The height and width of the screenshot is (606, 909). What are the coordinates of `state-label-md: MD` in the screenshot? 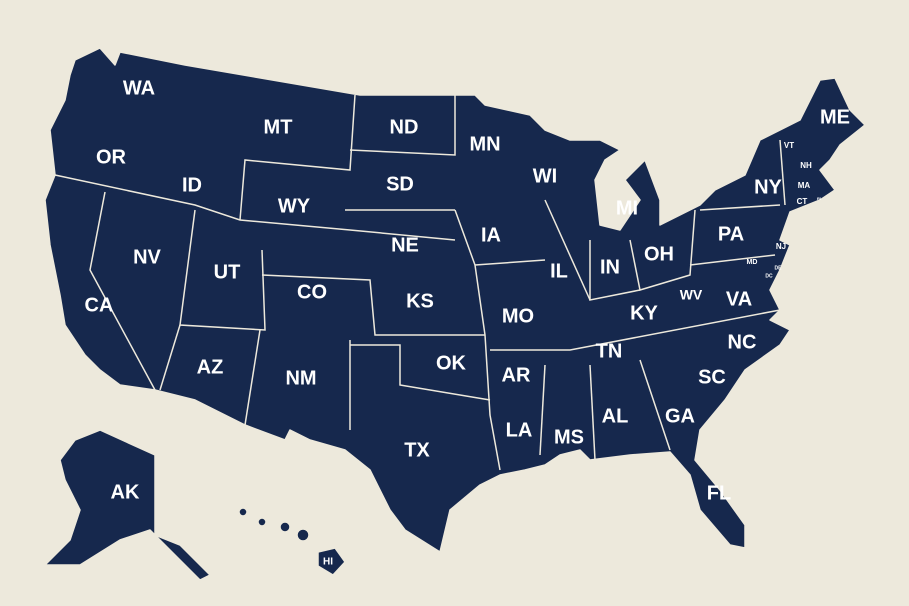 It's located at (752, 262).